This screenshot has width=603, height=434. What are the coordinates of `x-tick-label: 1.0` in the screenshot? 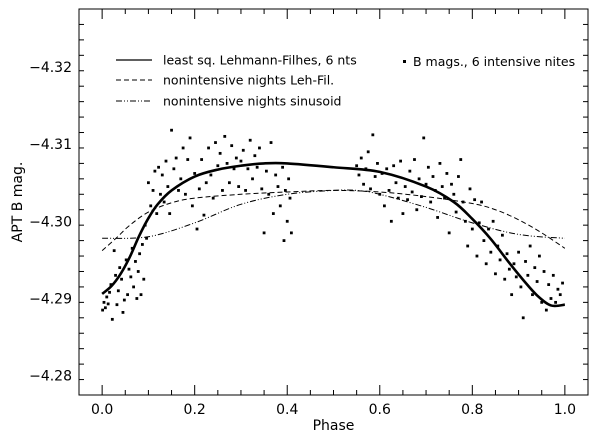 It's located at (565, 410).